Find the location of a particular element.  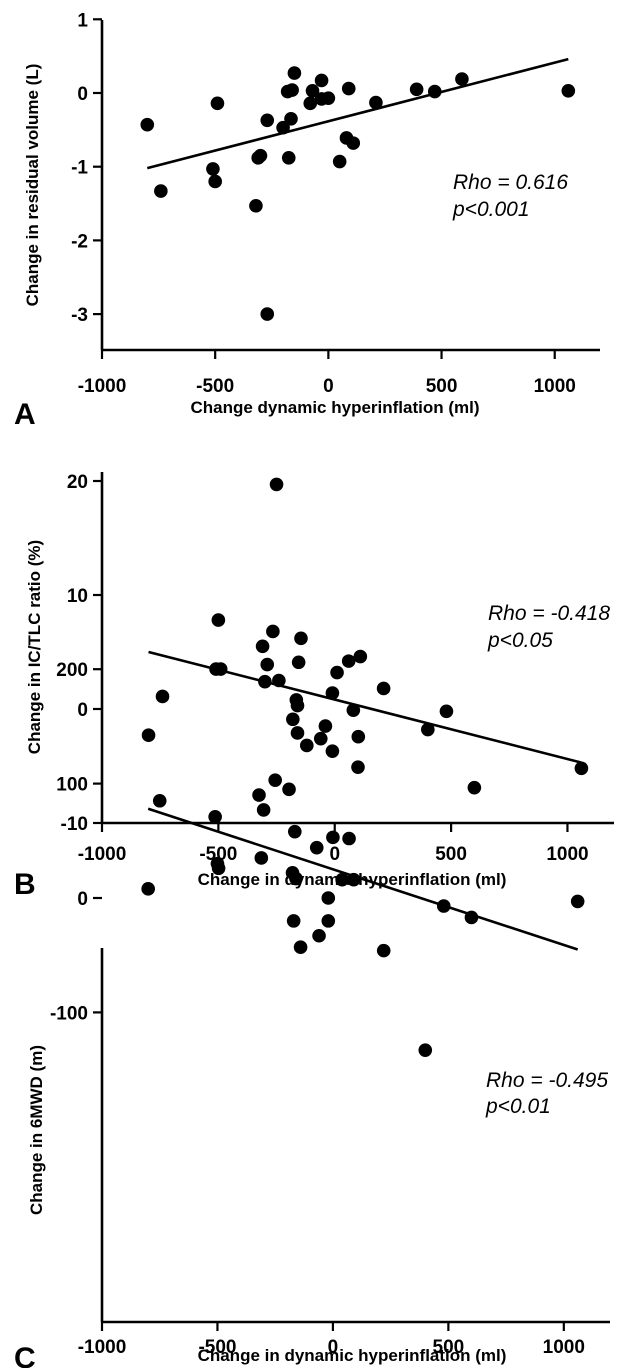

y-axis-title: Change in 6MWD (m) is located at coordinates (36, 1130).